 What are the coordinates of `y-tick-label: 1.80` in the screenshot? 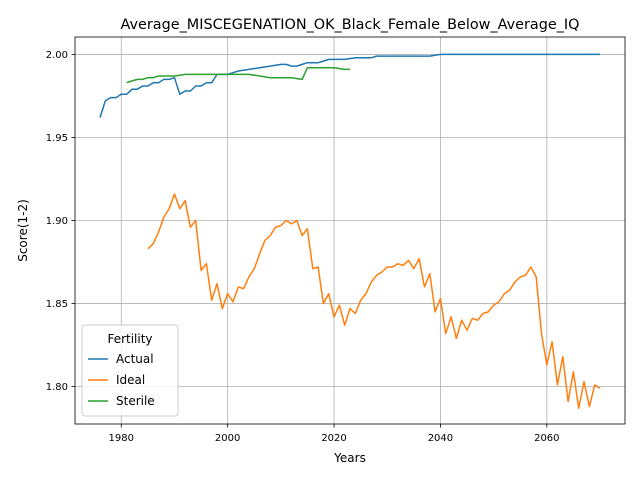 It's located at (57, 387).